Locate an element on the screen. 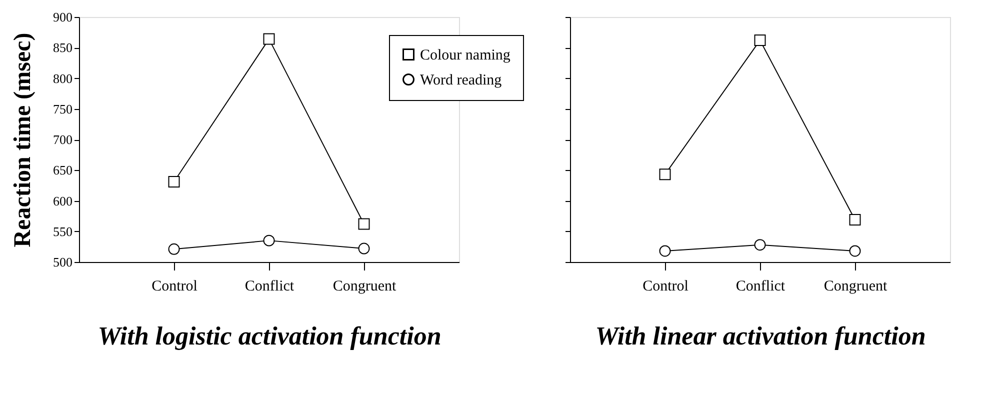 This screenshot has height=420, width=992. y-tick-label: 650 is located at coordinates (62, 170).